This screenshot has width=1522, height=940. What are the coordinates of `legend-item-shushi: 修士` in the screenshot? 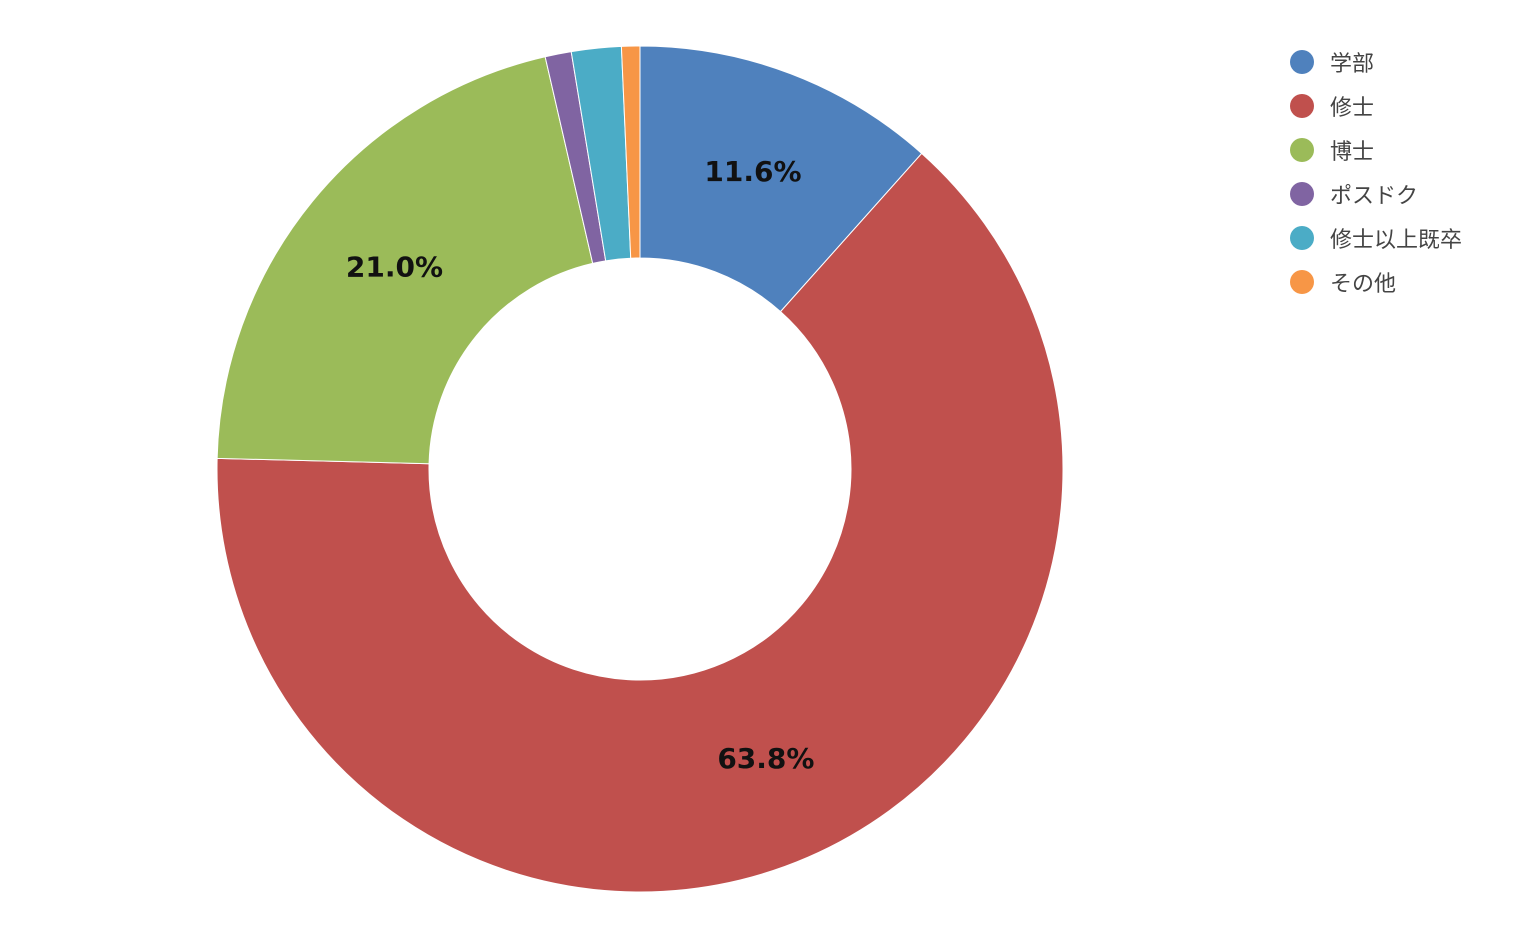 It's located at (1402, 106).